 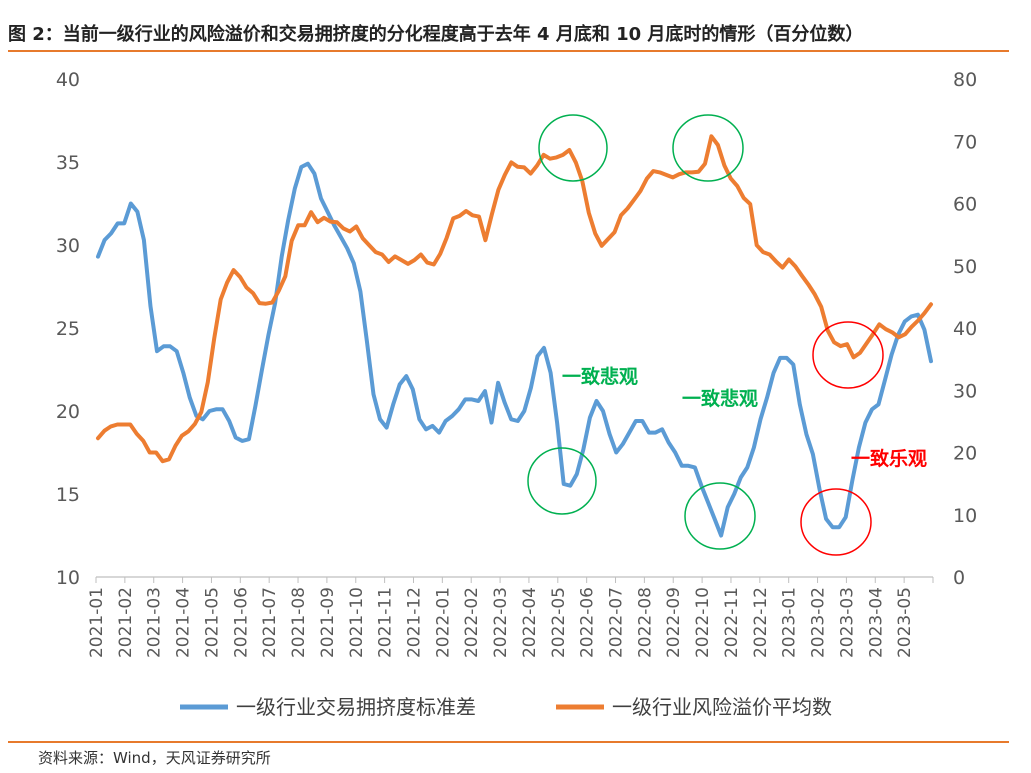 What do you see at coordinates (68, 578) in the screenshot?
I see `y-left-tick-label: 10` at bounding box center [68, 578].